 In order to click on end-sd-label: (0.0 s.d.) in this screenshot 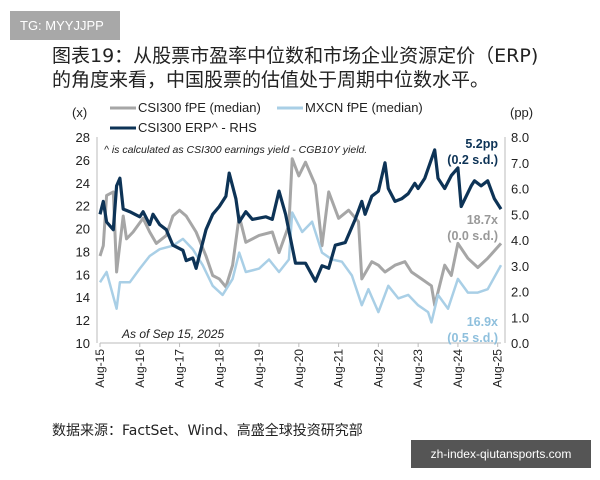, I will do `click(472, 236)`.